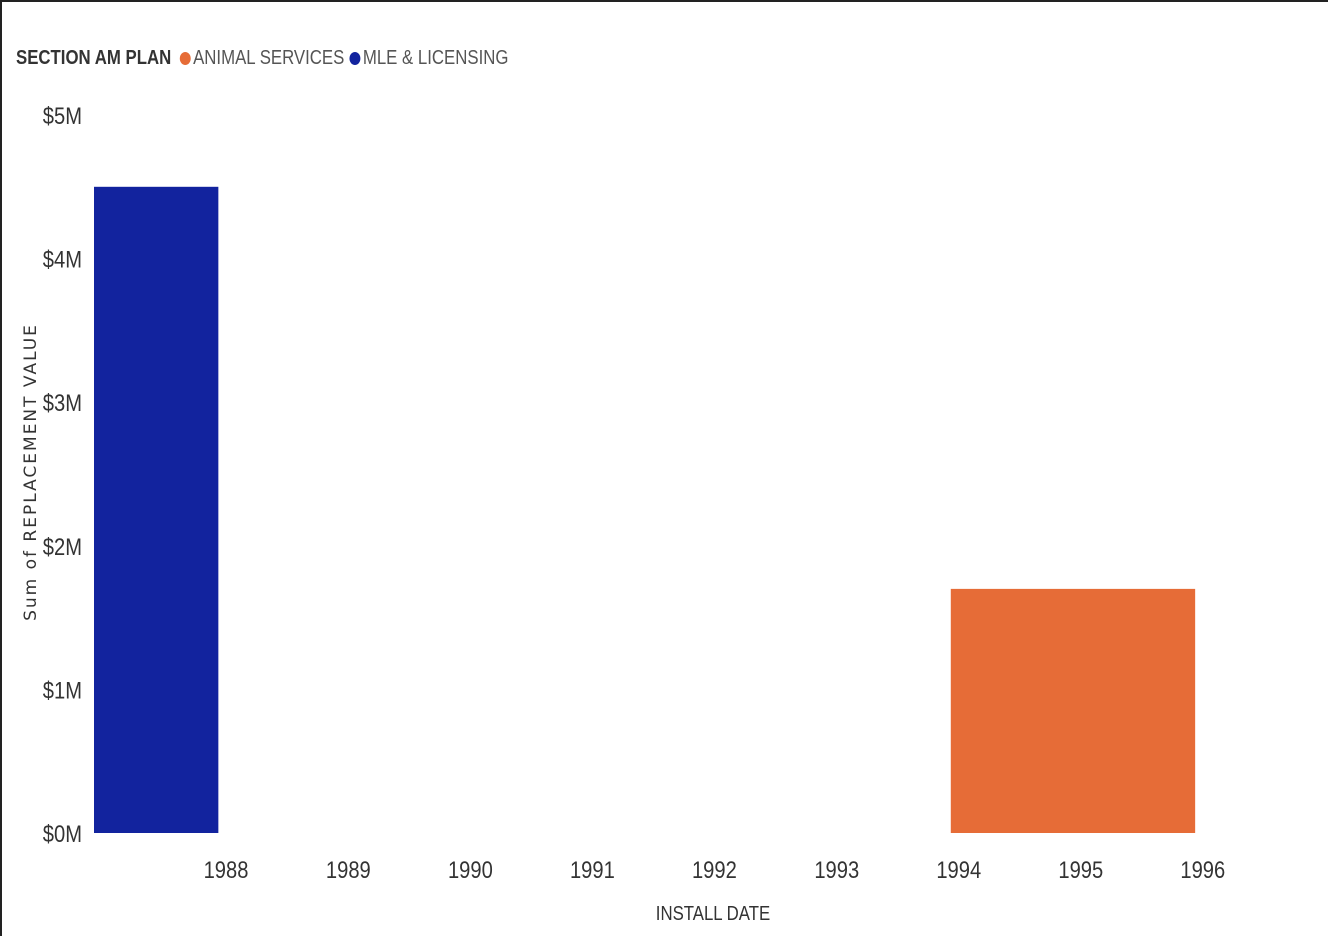 This screenshot has width=1328, height=936. I want to click on x-tick-label: 1996, so click(1202, 869).